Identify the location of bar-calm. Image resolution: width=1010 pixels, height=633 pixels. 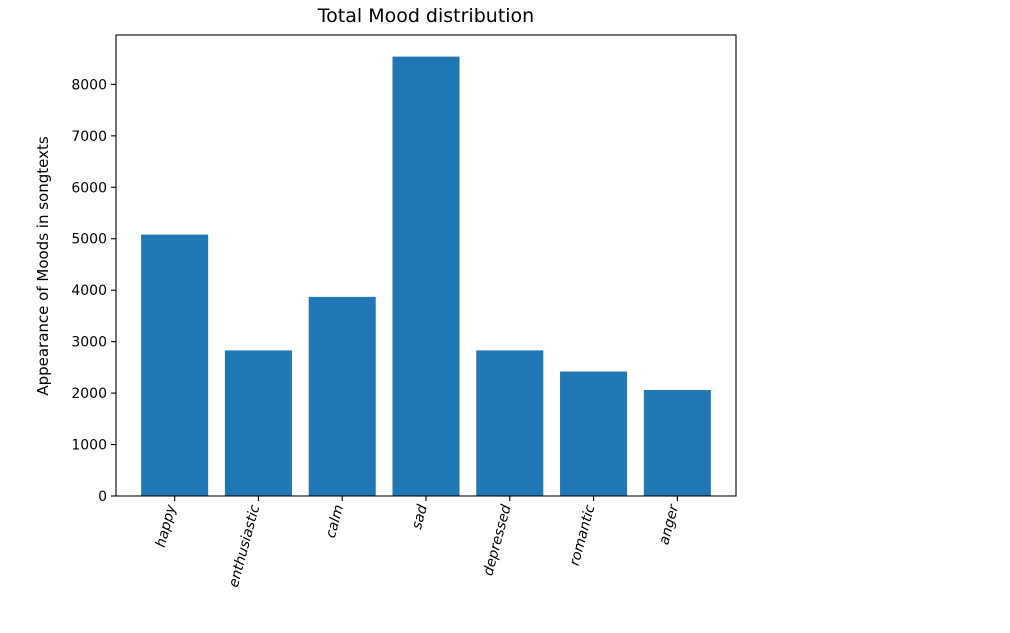
(342, 396).